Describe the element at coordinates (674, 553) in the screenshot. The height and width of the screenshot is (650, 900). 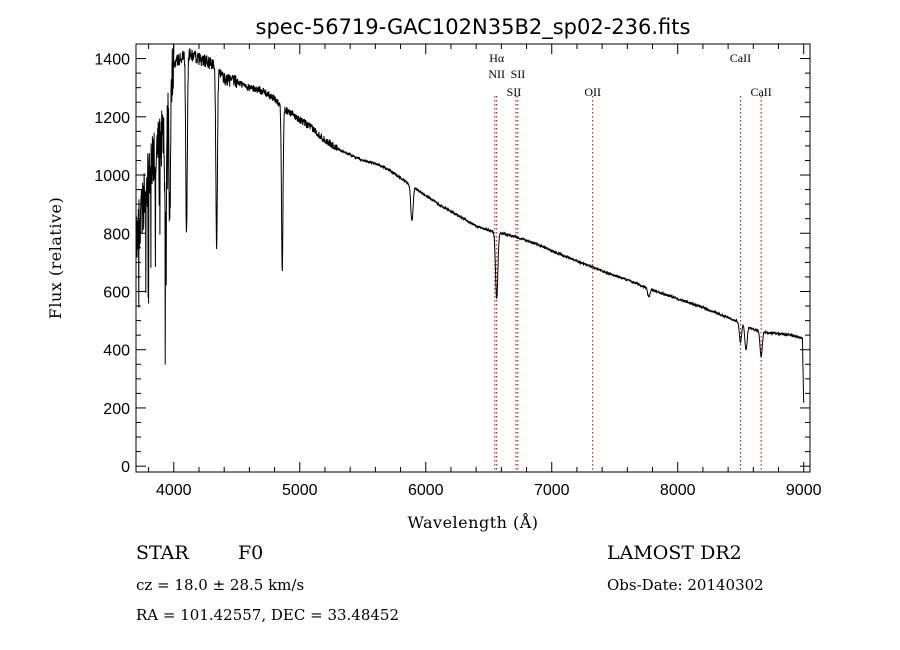
I see `survey-name: LAMOST DR2` at that location.